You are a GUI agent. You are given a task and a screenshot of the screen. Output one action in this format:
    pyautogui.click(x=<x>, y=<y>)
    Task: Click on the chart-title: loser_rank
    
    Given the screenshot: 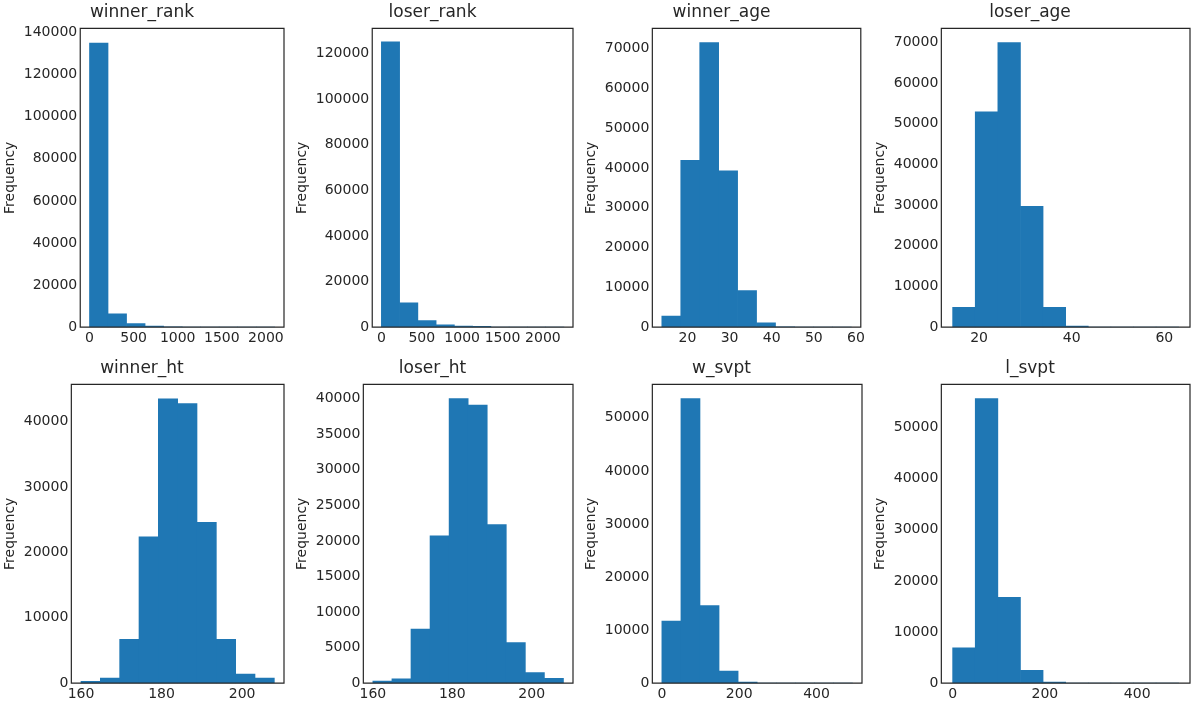 What is the action you would take?
    pyautogui.click(x=432, y=11)
    